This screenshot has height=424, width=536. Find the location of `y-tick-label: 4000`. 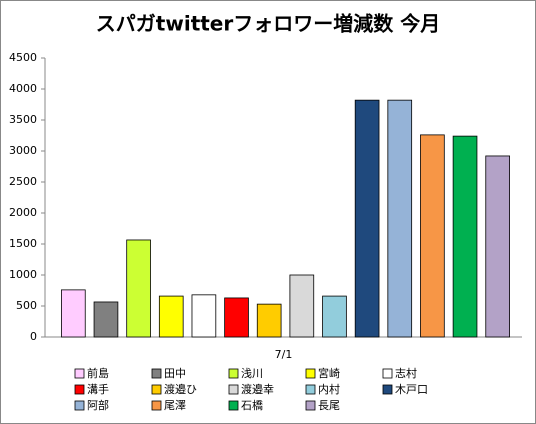

y-tick-label: 4000 is located at coordinates (23, 88).